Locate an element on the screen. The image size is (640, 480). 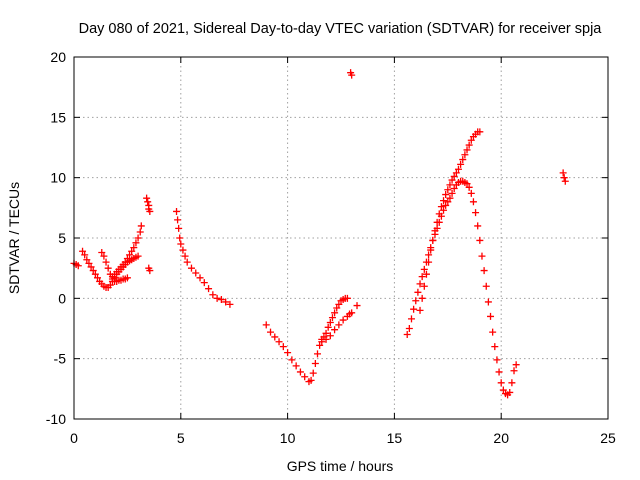
series-evening-rise is located at coordinates (486, 263).